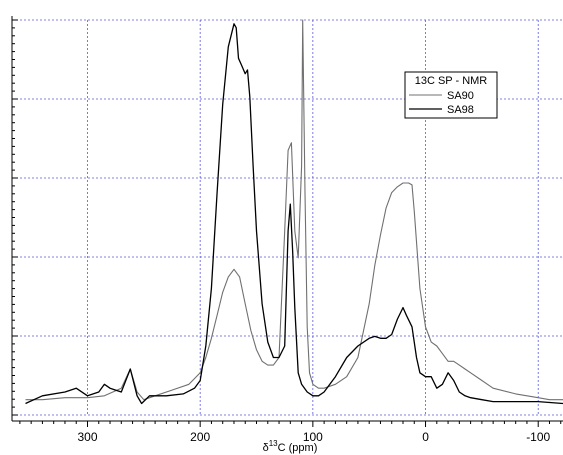  I want to click on x-axis-title-suffix: C (ppm), so click(298, 448).